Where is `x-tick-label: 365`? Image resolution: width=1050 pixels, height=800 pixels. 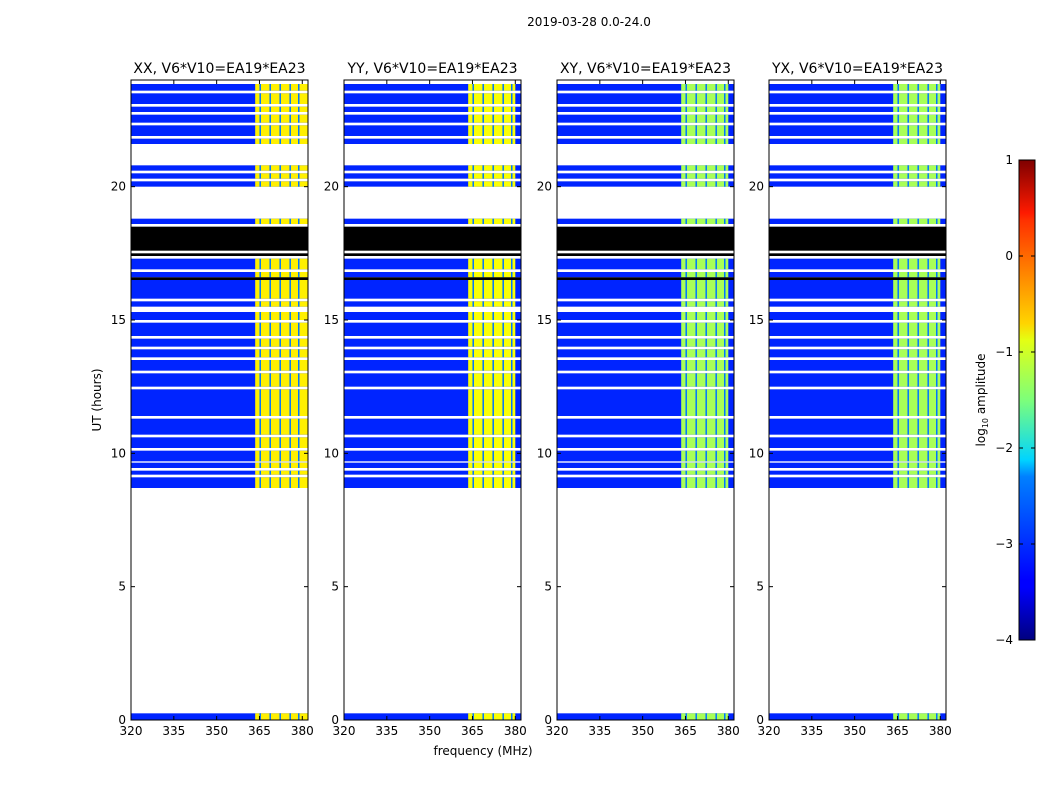 x-tick-label: 365 is located at coordinates (259, 731).